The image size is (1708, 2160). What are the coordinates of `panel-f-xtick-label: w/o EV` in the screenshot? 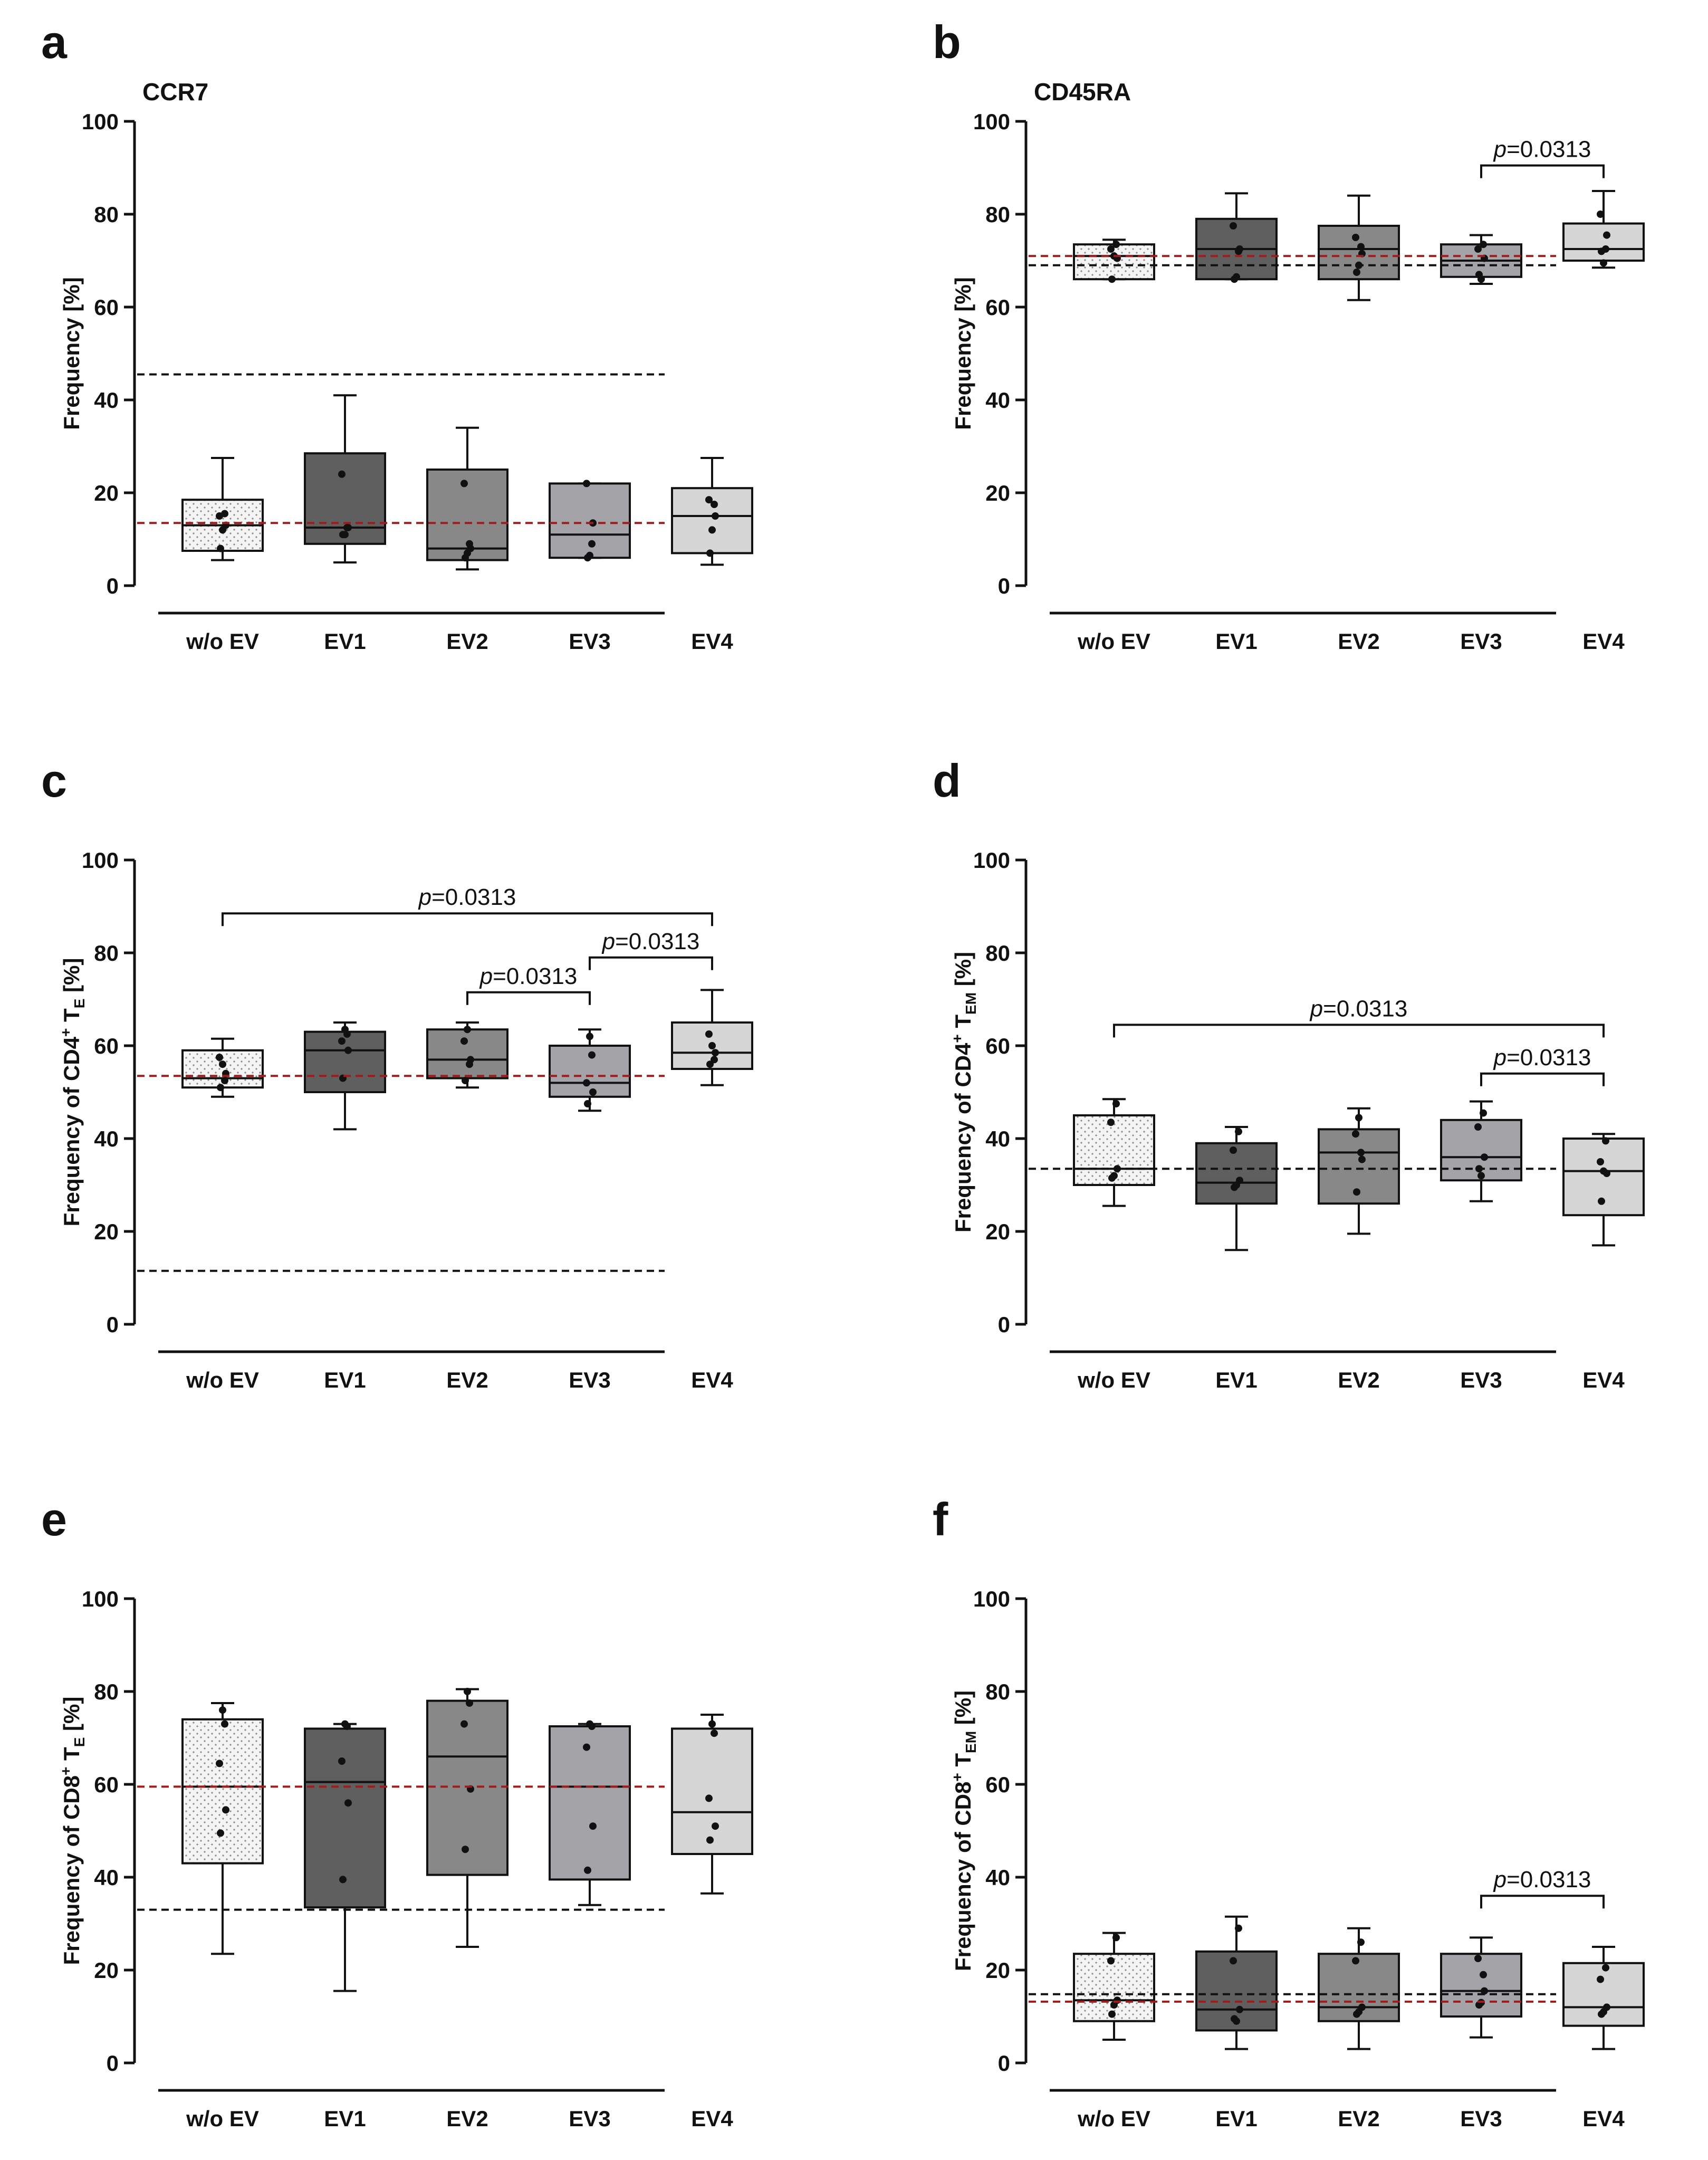 It's located at (1114, 2118).